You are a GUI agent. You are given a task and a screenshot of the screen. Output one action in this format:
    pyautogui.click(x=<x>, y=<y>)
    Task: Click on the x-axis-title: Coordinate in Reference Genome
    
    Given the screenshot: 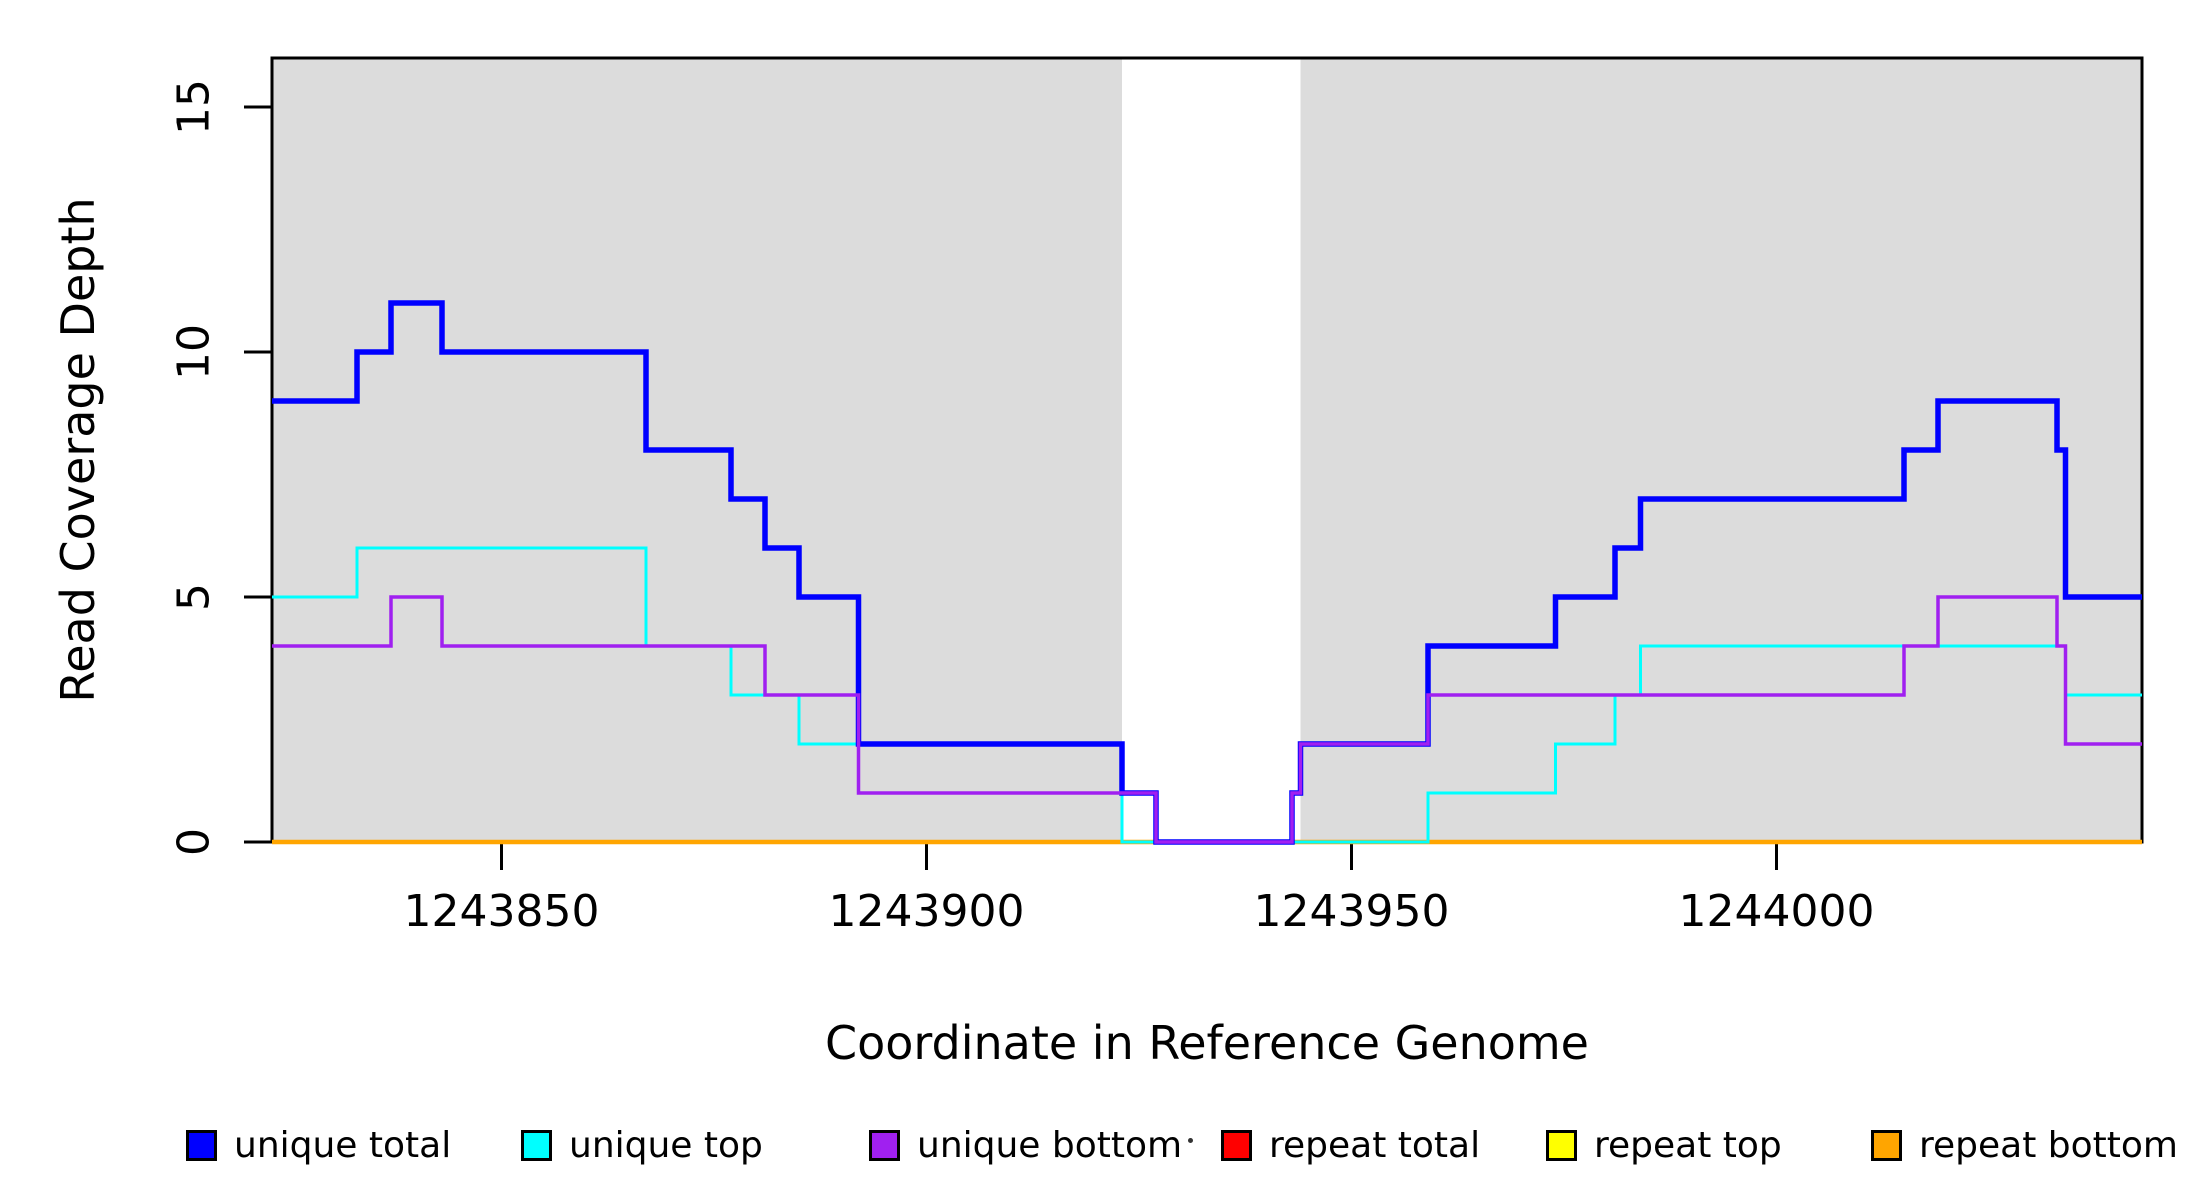 What is the action you would take?
    pyautogui.click(x=1207, y=1043)
    